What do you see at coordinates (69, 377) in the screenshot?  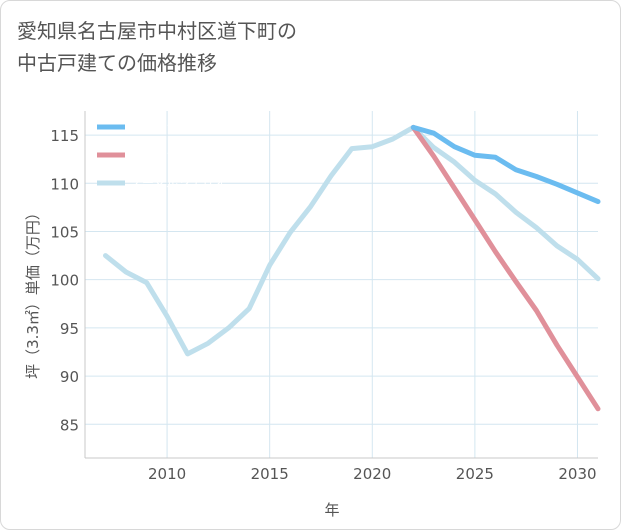 I see `y-tick-label-90: 90` at bounding box center [69, 377].